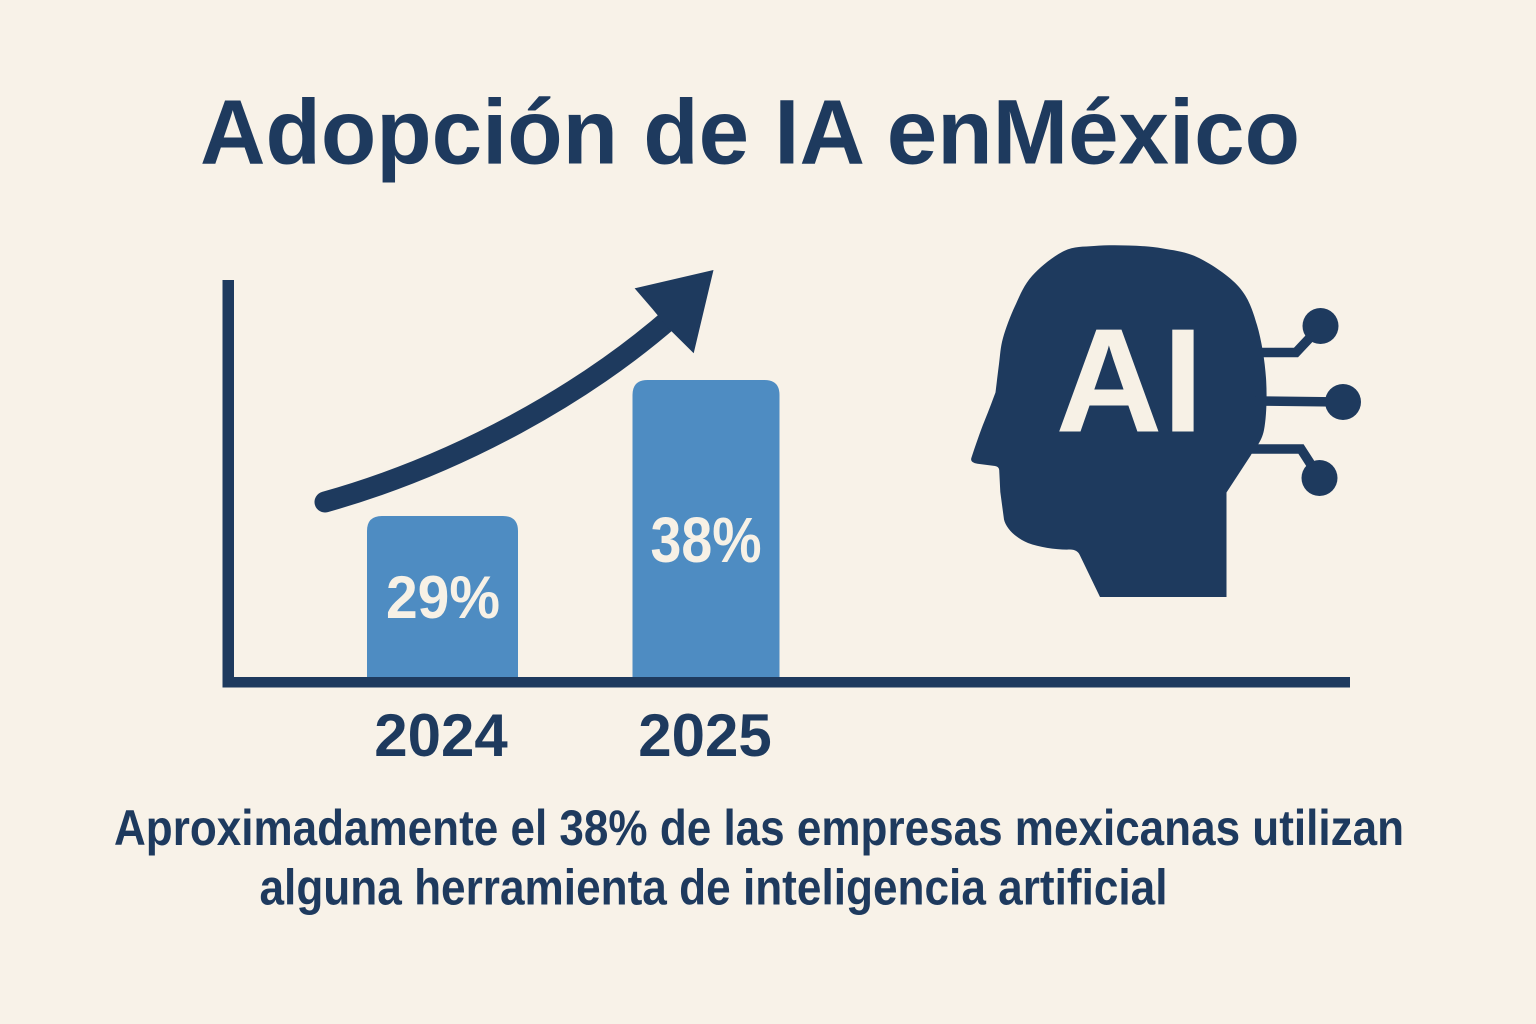  Describe the element at coordinates (1130, 381) in the screenshot. I see `svg-text: AI` at that location.